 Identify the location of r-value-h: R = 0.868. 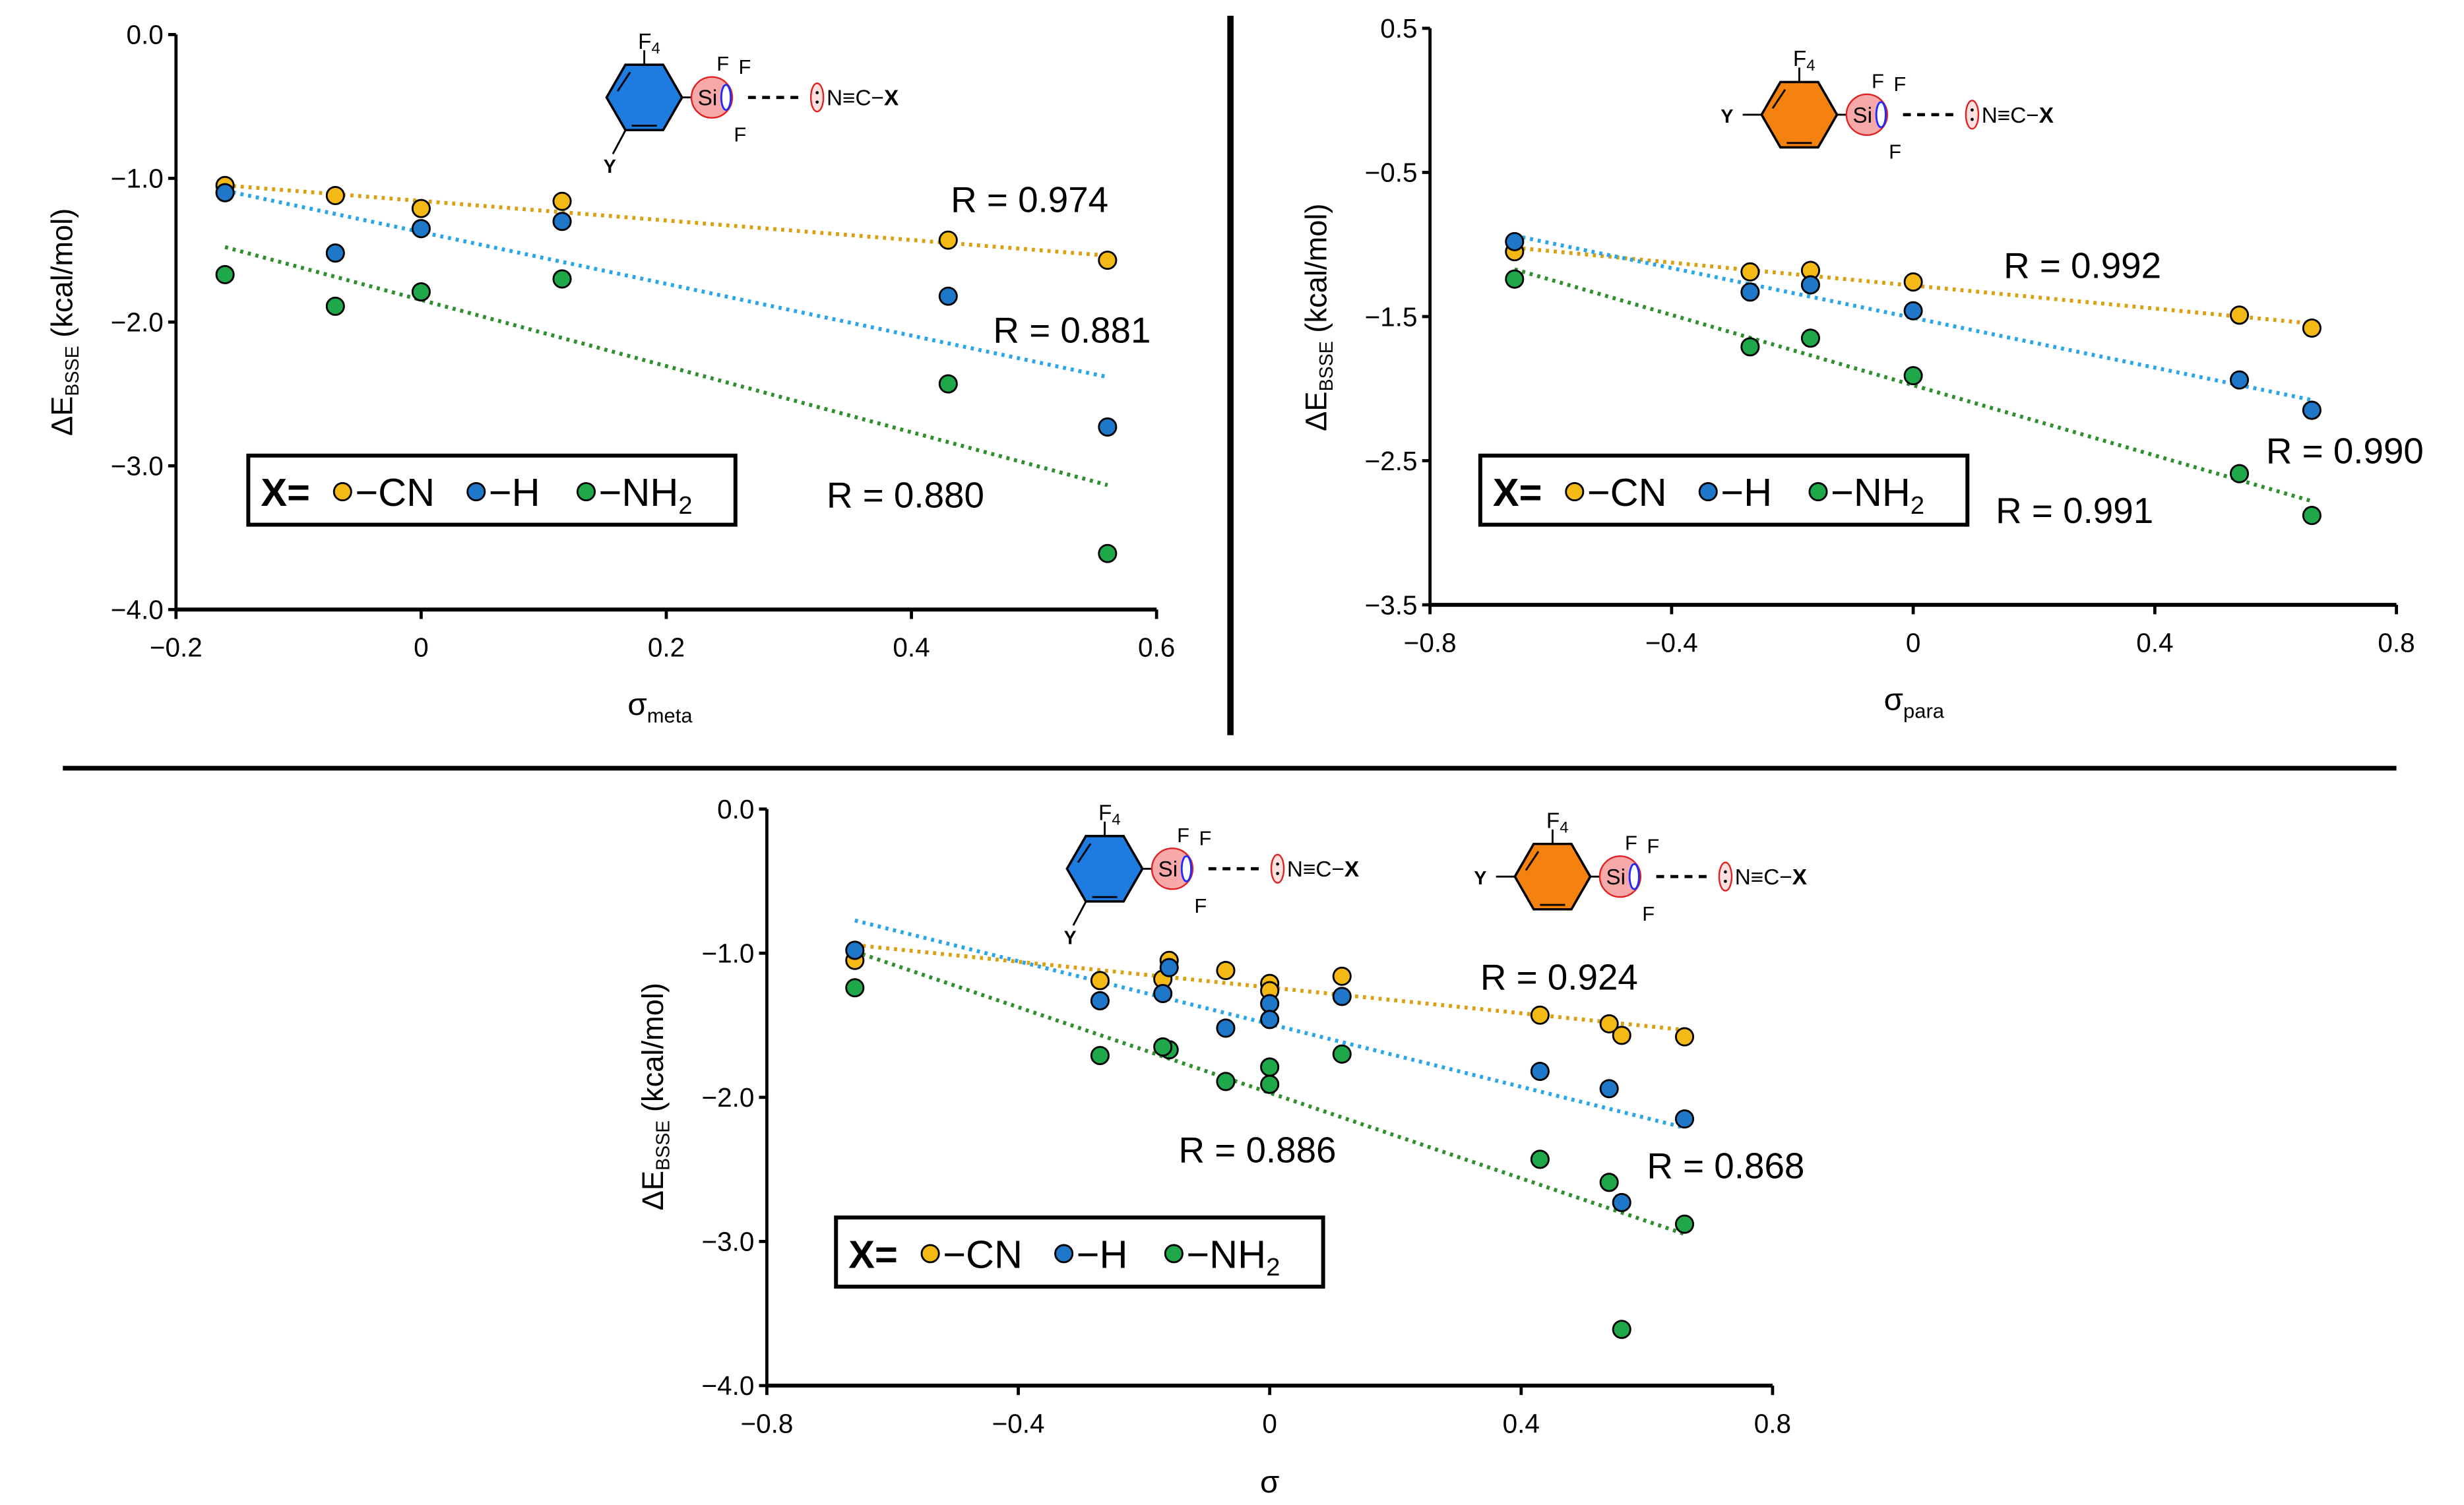
(1725, 1166).